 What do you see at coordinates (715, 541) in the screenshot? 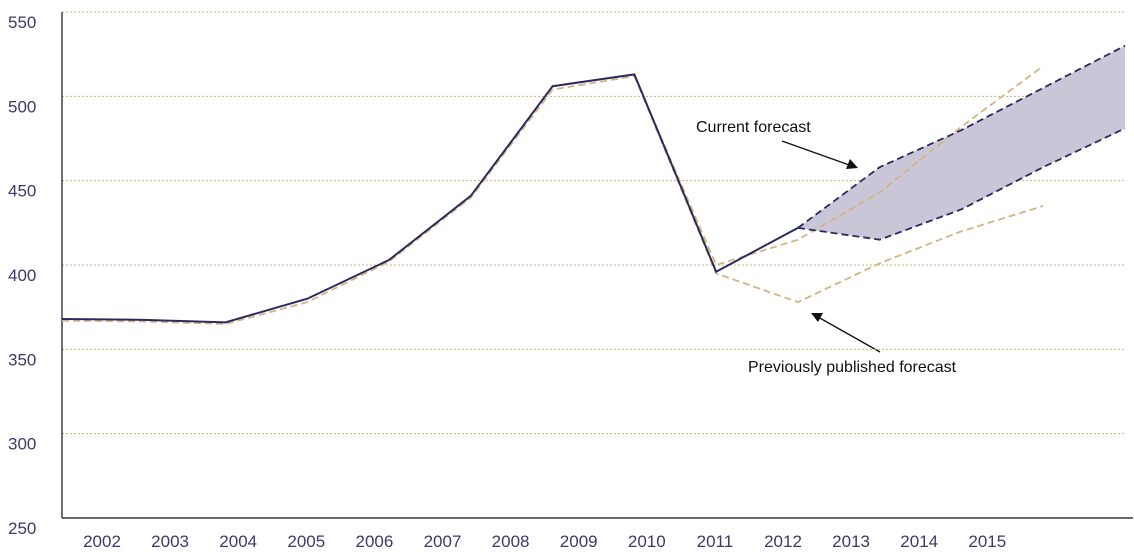
I see `x-tick-label: 2011` at bounding box center [715, 541].